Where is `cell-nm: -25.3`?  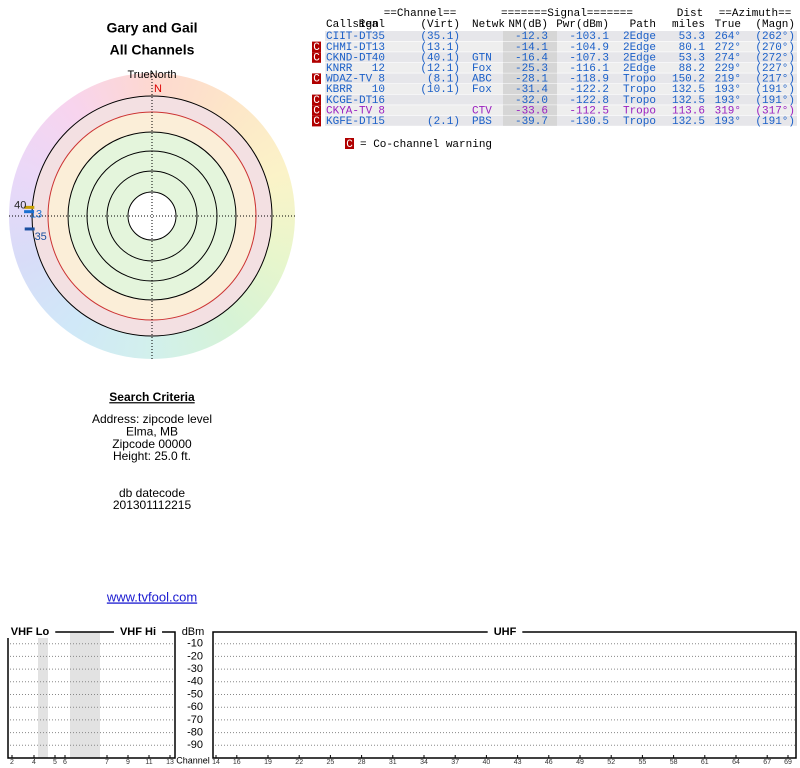 cell-nm: -25.3 is located at coordinates (531, 69).